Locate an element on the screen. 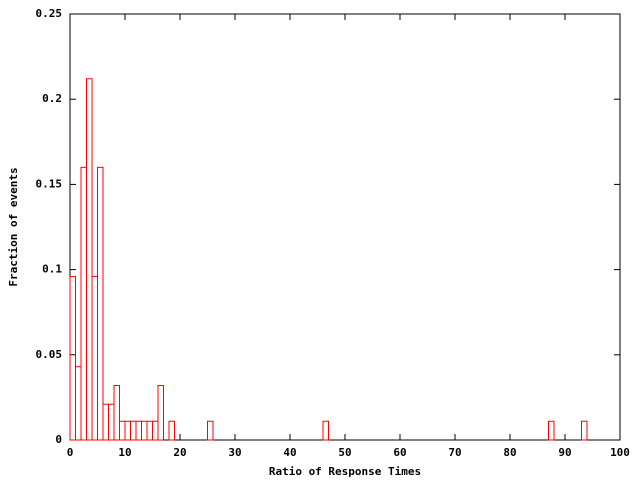 The image size is (640, 480). y-tick-label: 0.1 is located at coordinates (52, 269).